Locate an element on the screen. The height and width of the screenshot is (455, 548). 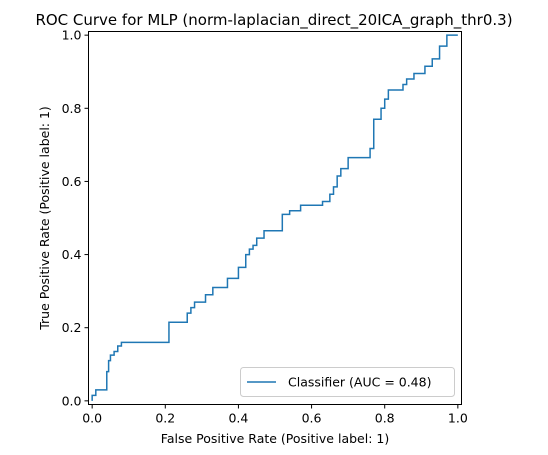
x-tick-label: 0.0 is located at coordinates (92, 418).